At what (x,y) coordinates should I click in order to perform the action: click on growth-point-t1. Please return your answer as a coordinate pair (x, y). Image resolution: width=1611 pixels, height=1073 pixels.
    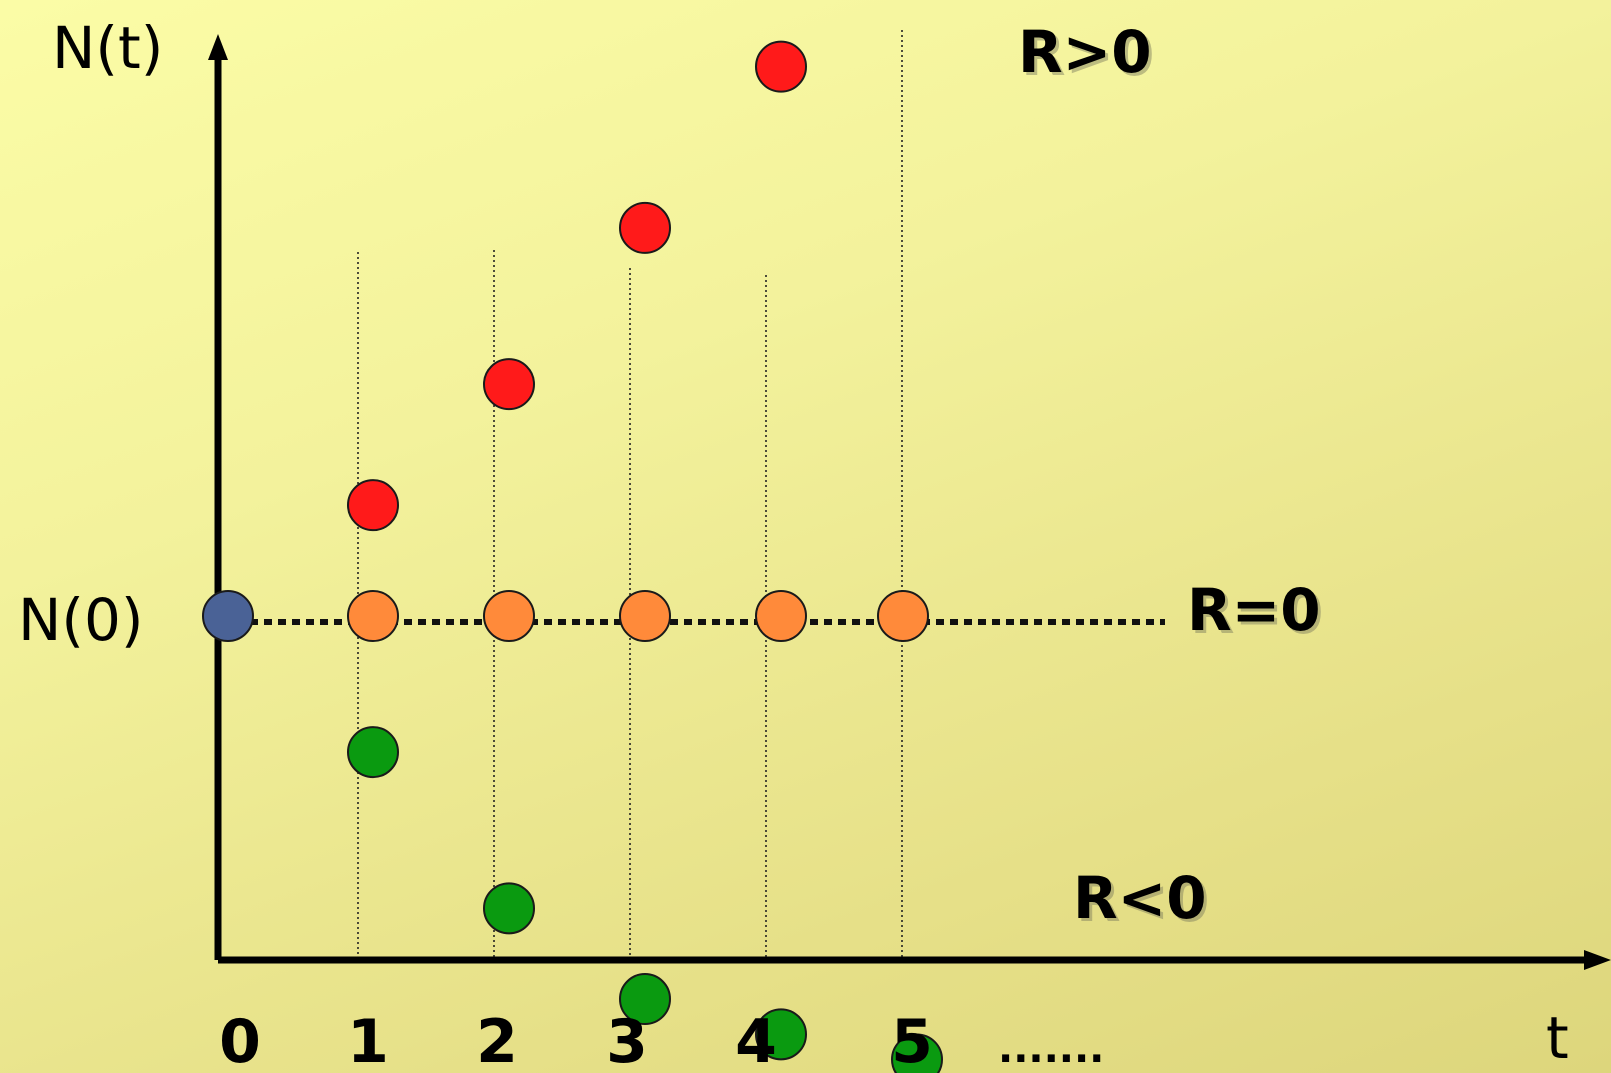
    Looking at the image, I should click on (373, 505).